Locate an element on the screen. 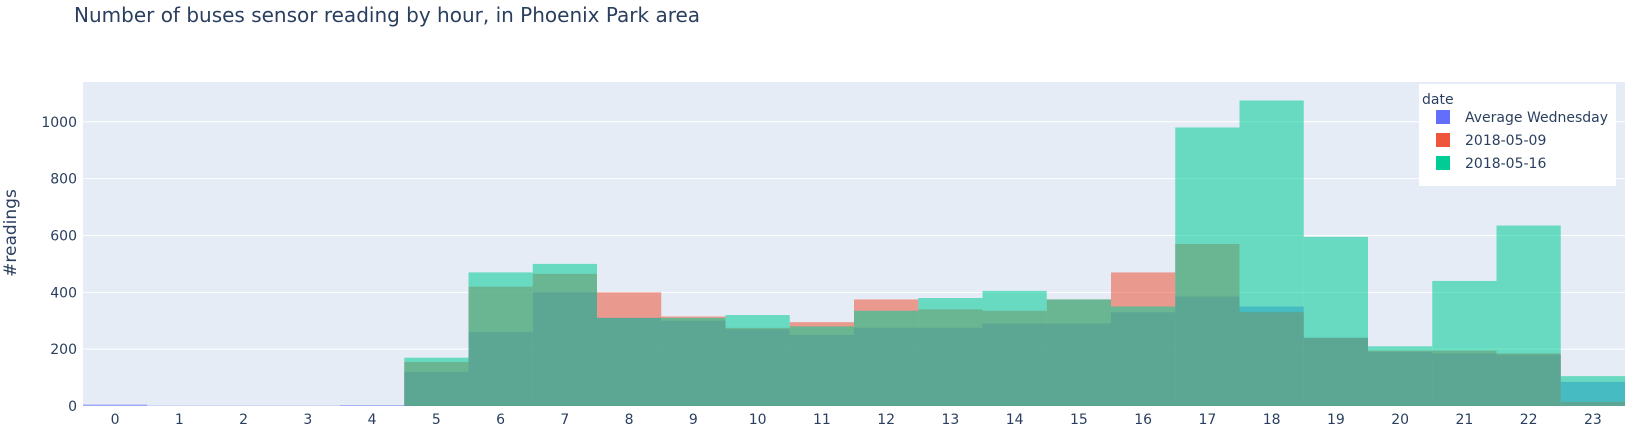  y-tick-label: 200 is located at coordinates (63, 350).